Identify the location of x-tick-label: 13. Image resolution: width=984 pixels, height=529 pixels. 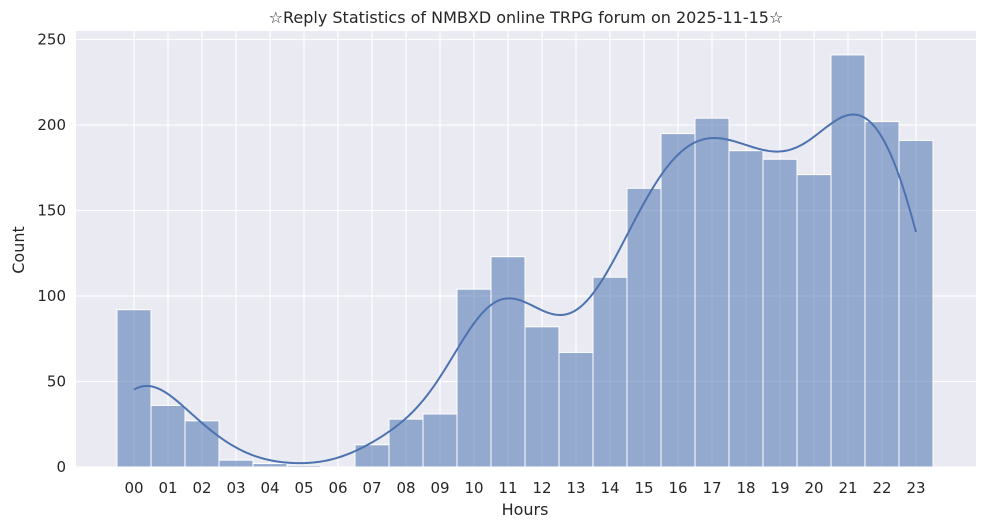
(575, 488).